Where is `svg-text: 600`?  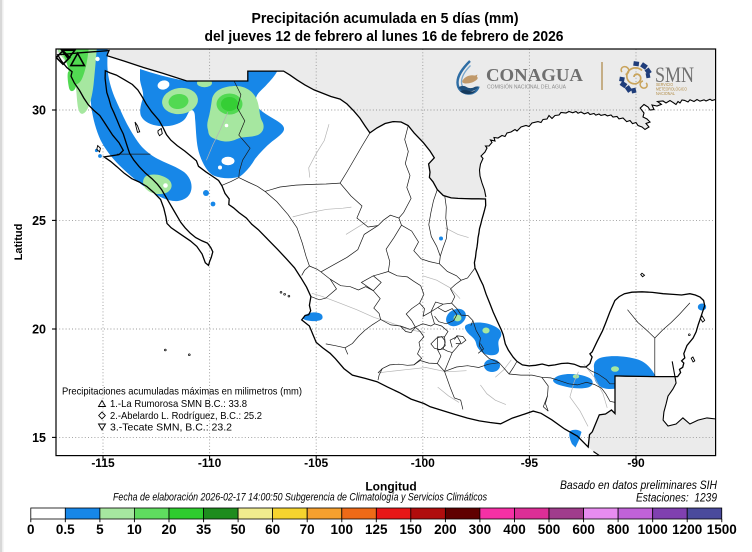
svg-text: 600 is located at coordinates (583, 529).